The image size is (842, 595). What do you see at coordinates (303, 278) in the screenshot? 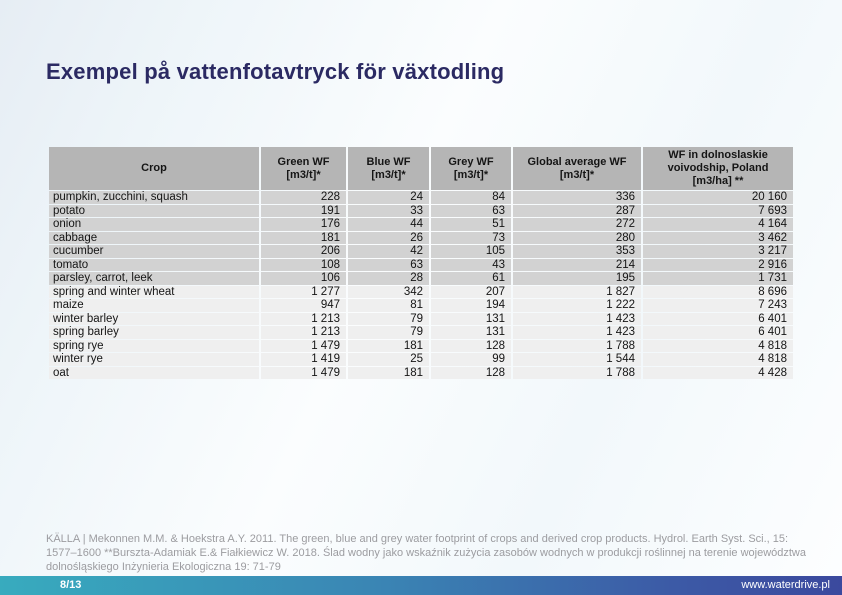
I see `cell-green-wf: 106` at bounding box center [303, 278].